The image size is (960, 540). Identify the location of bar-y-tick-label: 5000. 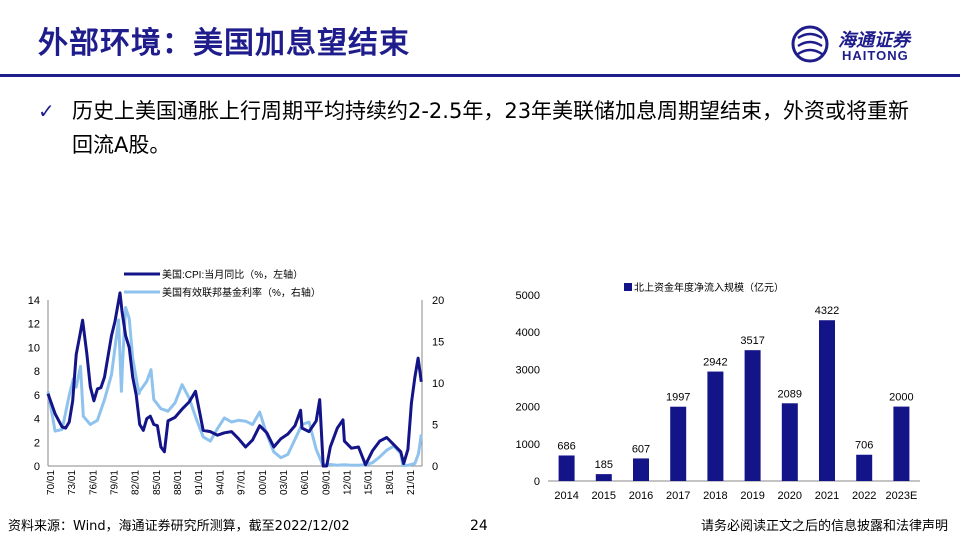
(528, 296).